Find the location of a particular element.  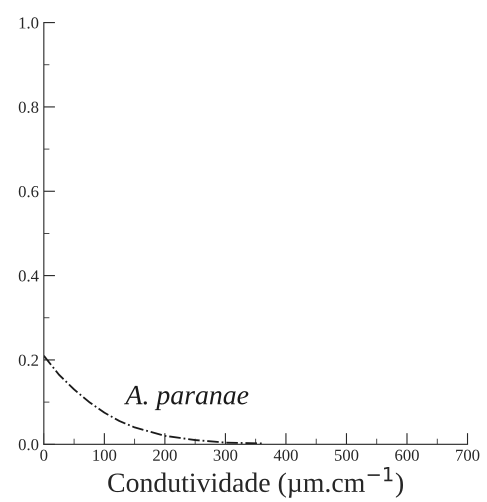

y-tick-label: 0.4 is located at coordinates (28, 276).